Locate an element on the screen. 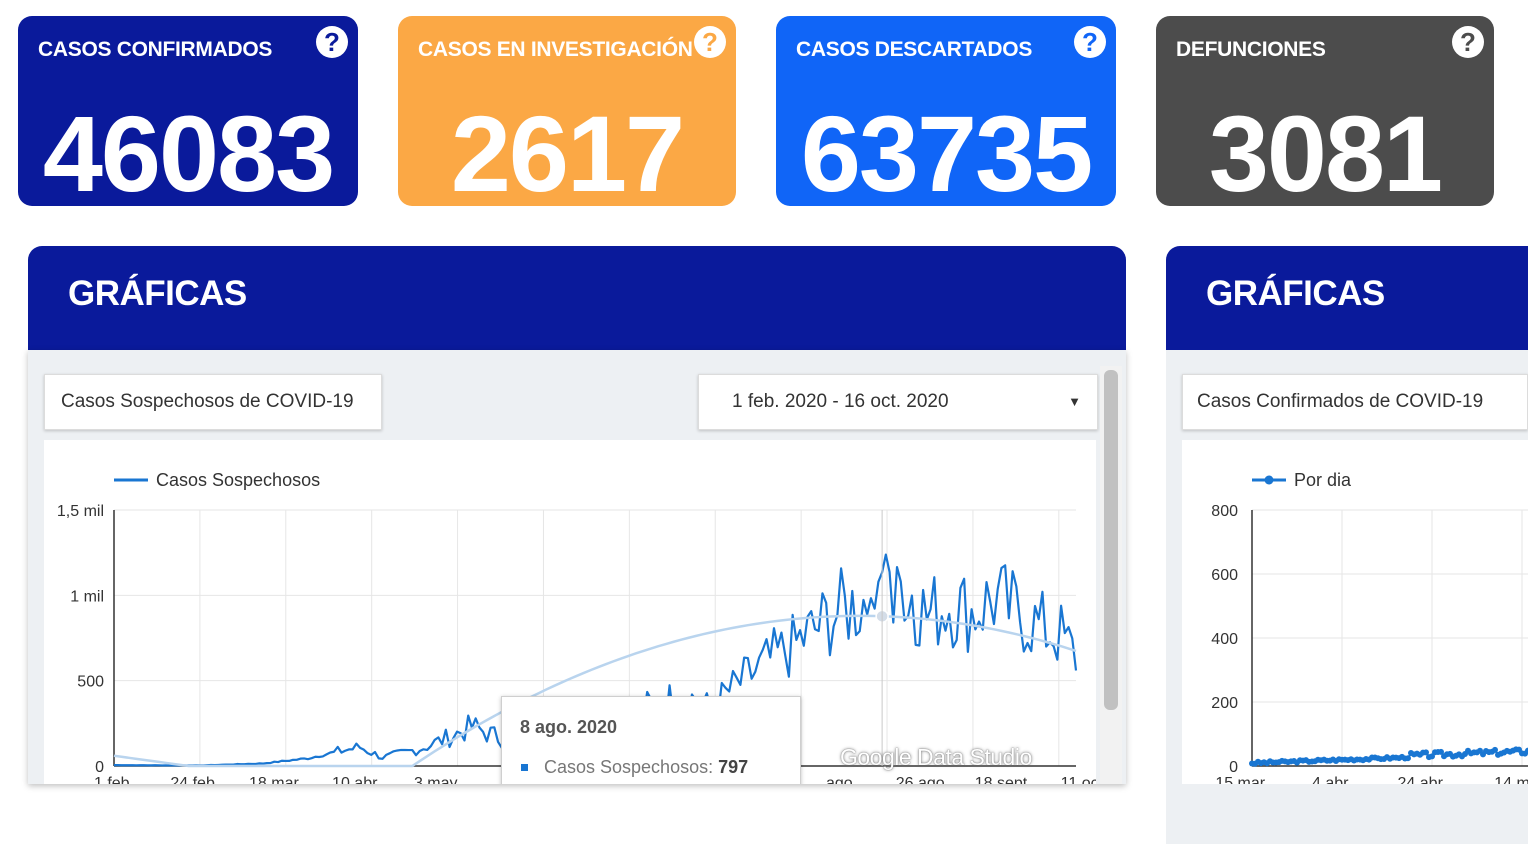 The height and width of the screenshot is (844, 1528). x-tick-label: 11 oct. is located at coordinates (1078, 779).